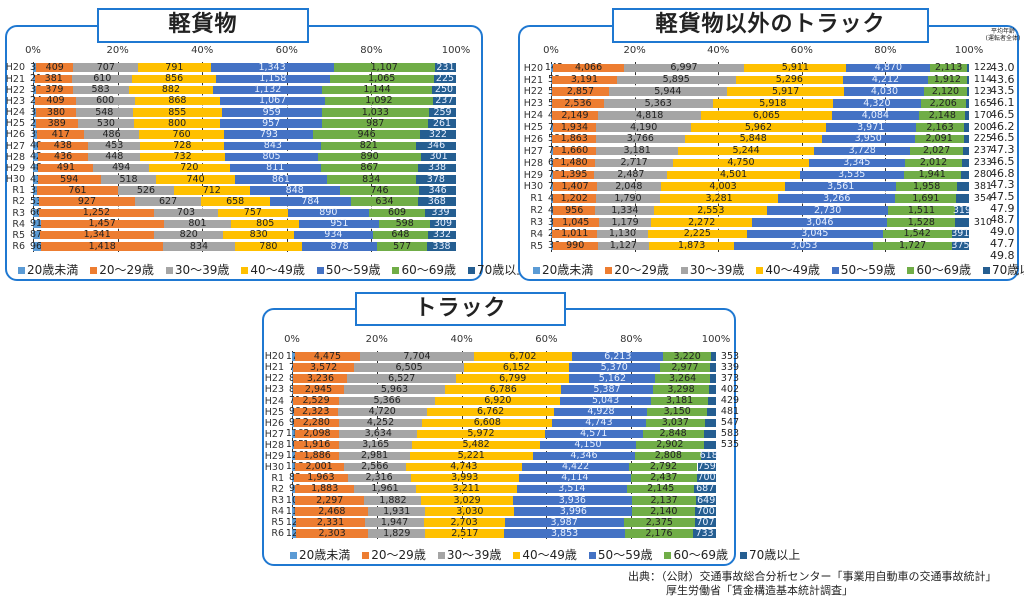 The image size is (1024, 599). Describe the element at coordinates (730, 356) in the screenshot. I see `data-label: 353` at that location.